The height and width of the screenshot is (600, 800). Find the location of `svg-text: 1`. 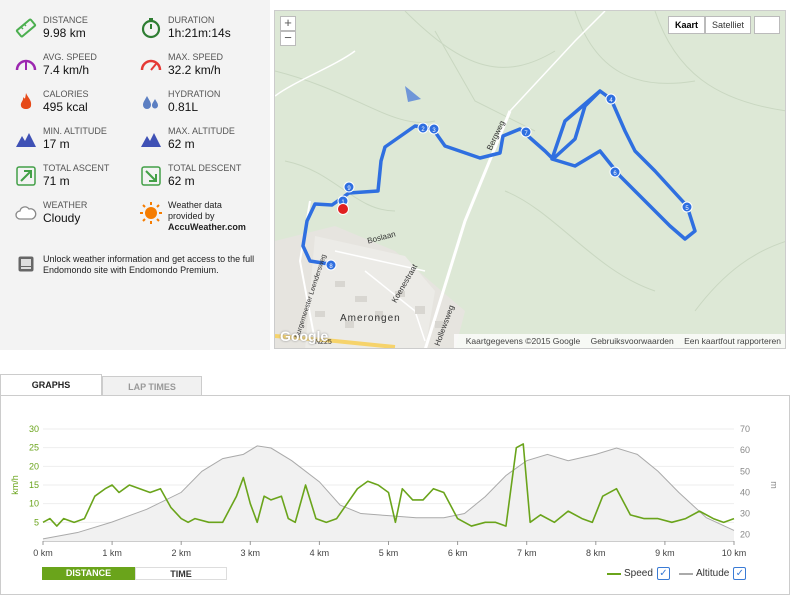

svg-text: 1 is located at coordinates (343, 203).